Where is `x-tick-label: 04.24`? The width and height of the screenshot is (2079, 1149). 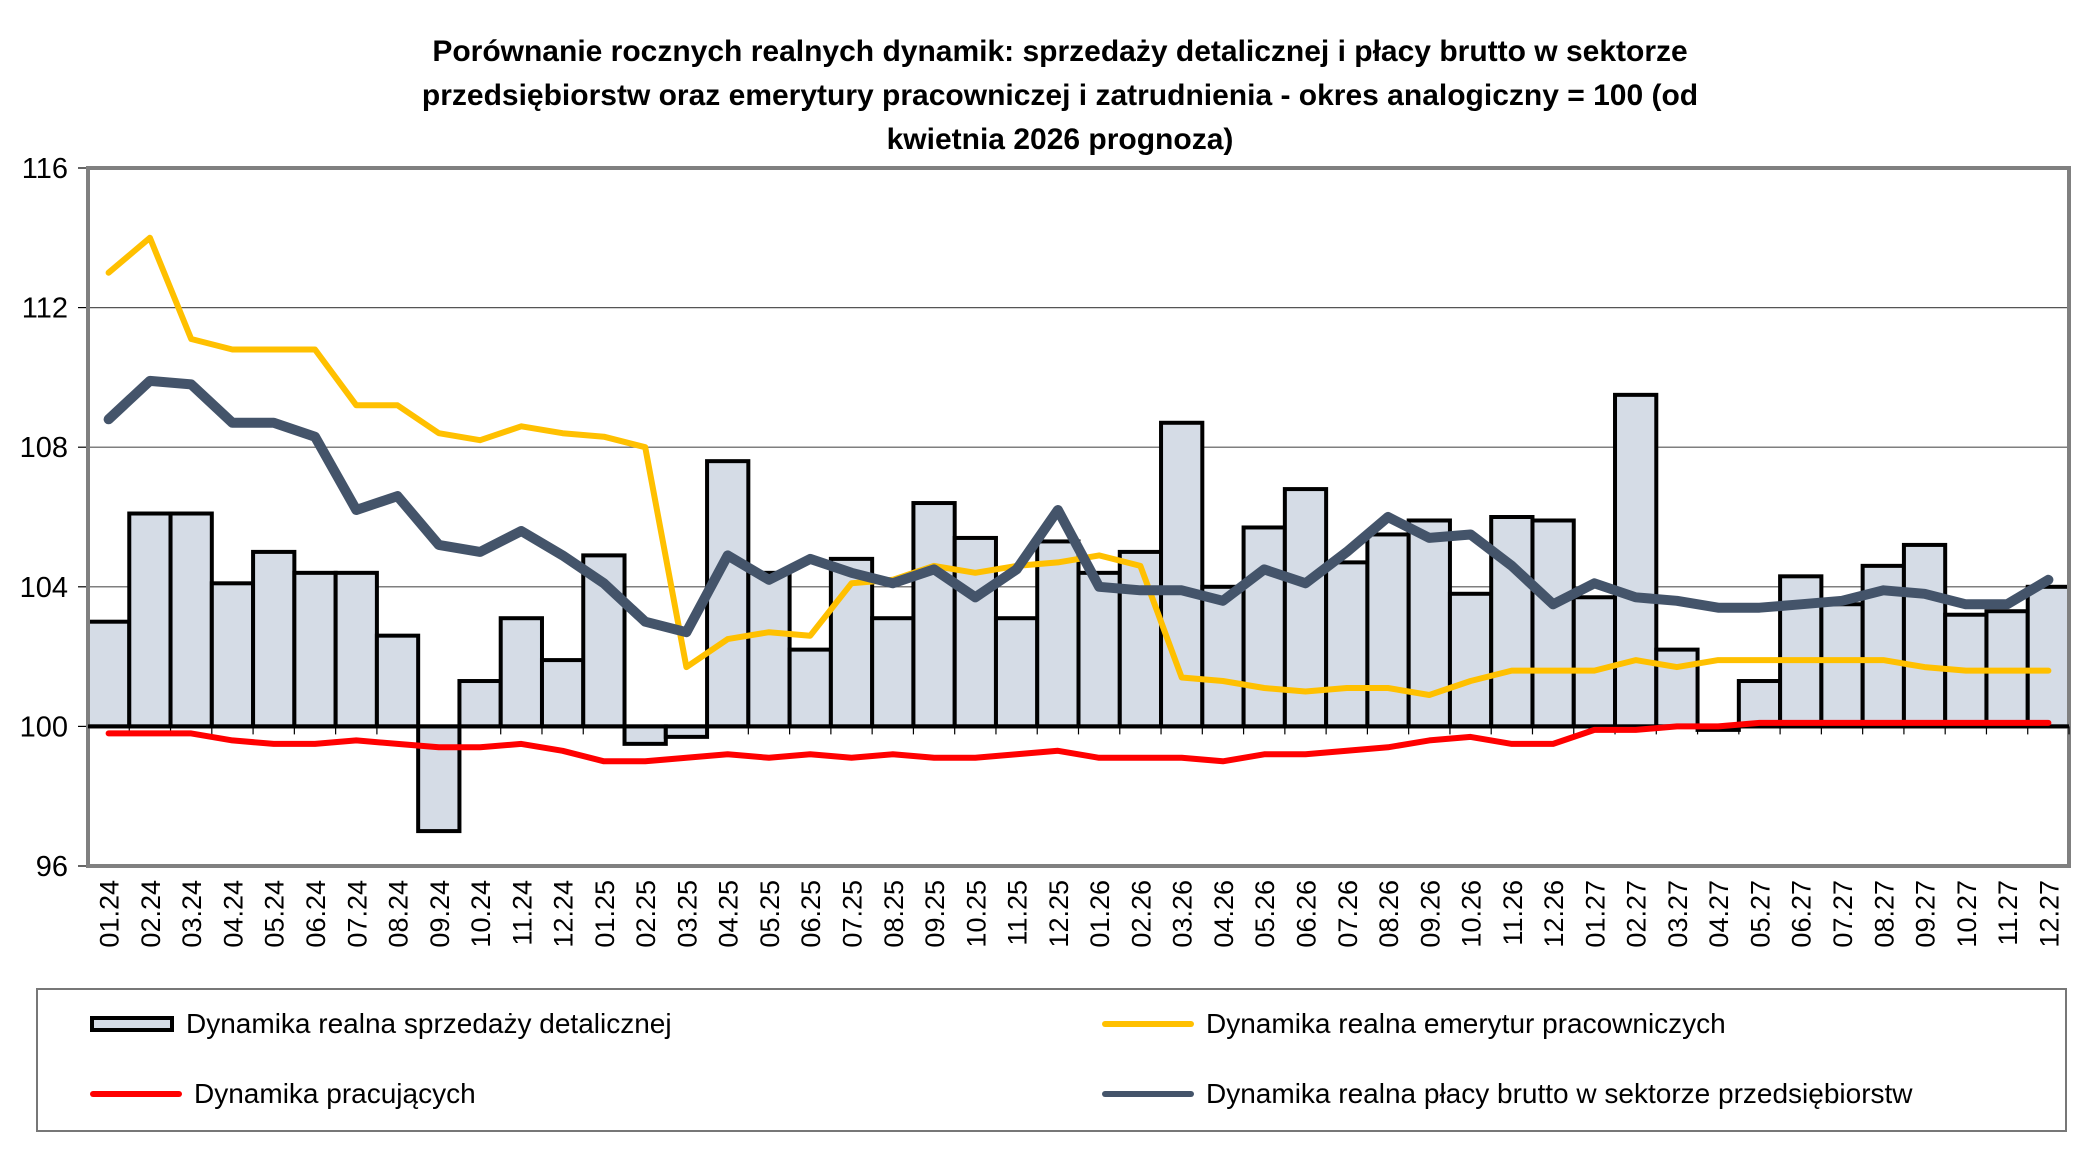 x-tick-label: 04.24 is located at coordinates (233, 914).